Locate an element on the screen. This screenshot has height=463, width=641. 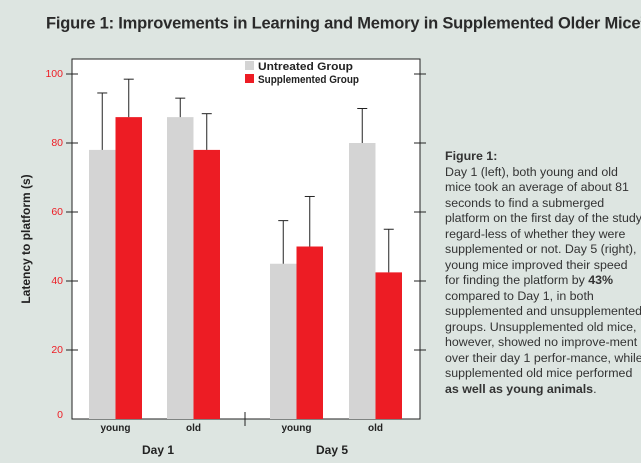
y-tick-label: 100 is located at coordinates (54, 74).